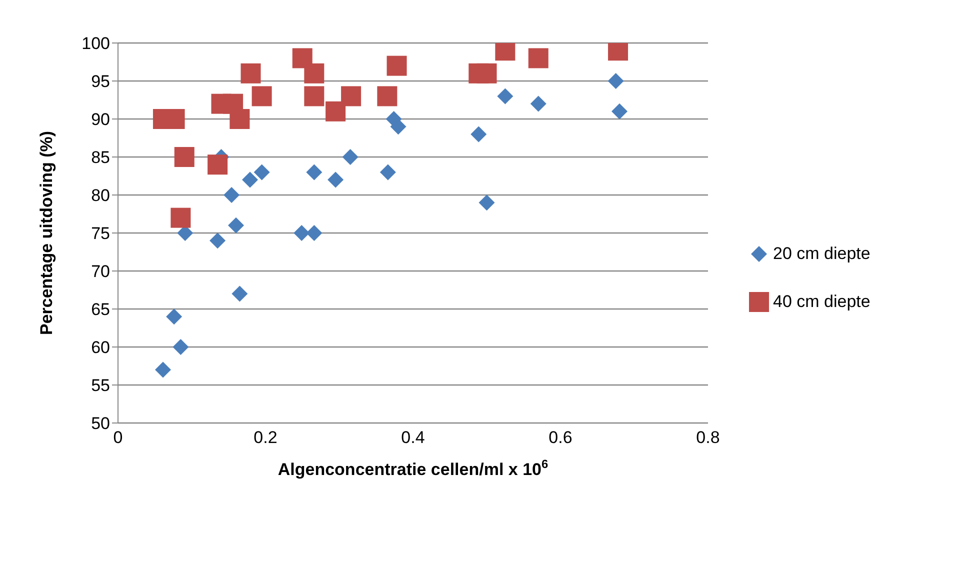  I want to click on x-tick-label: 0.4, so click(413, 438).